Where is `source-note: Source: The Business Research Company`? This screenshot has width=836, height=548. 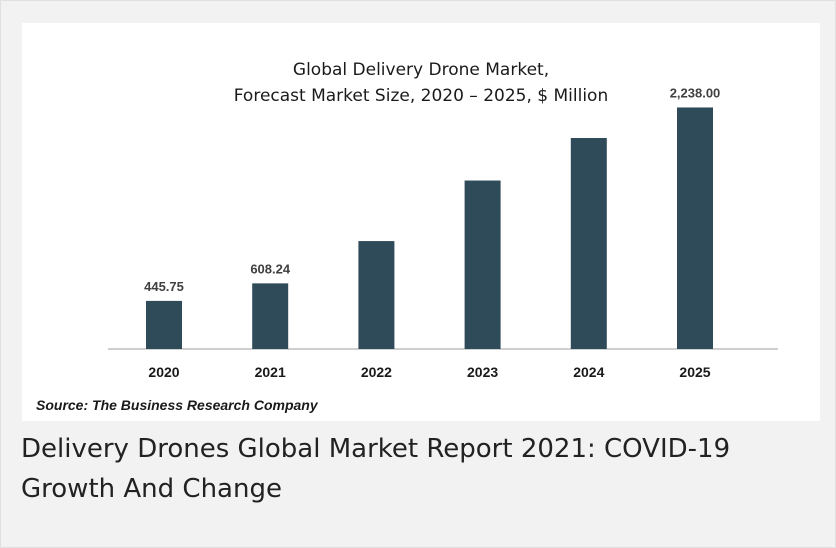 source-note: Source: The Business Research Company is located at coordinates (177, 405).